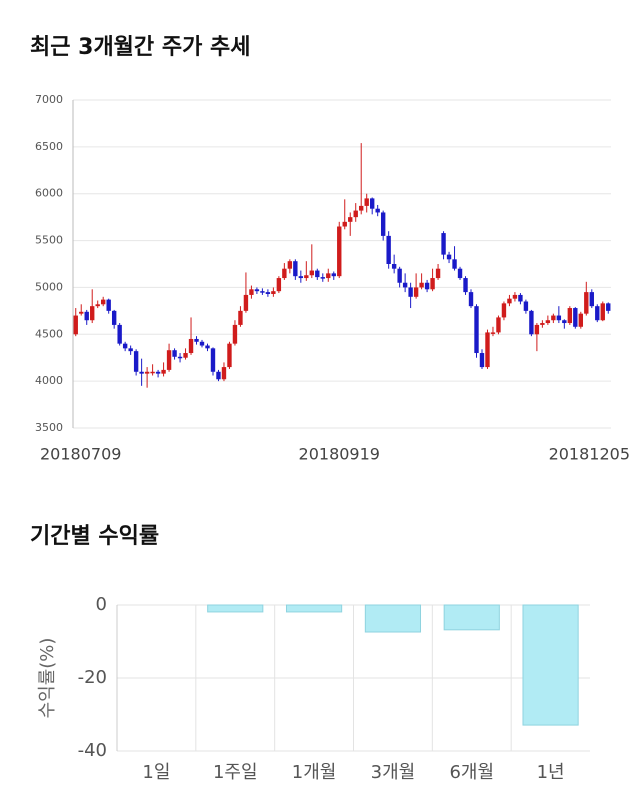  Describe the element at coordinates (47, 678) in the screenshot. I see `y-axis-label: 수익률(%)` at that location.